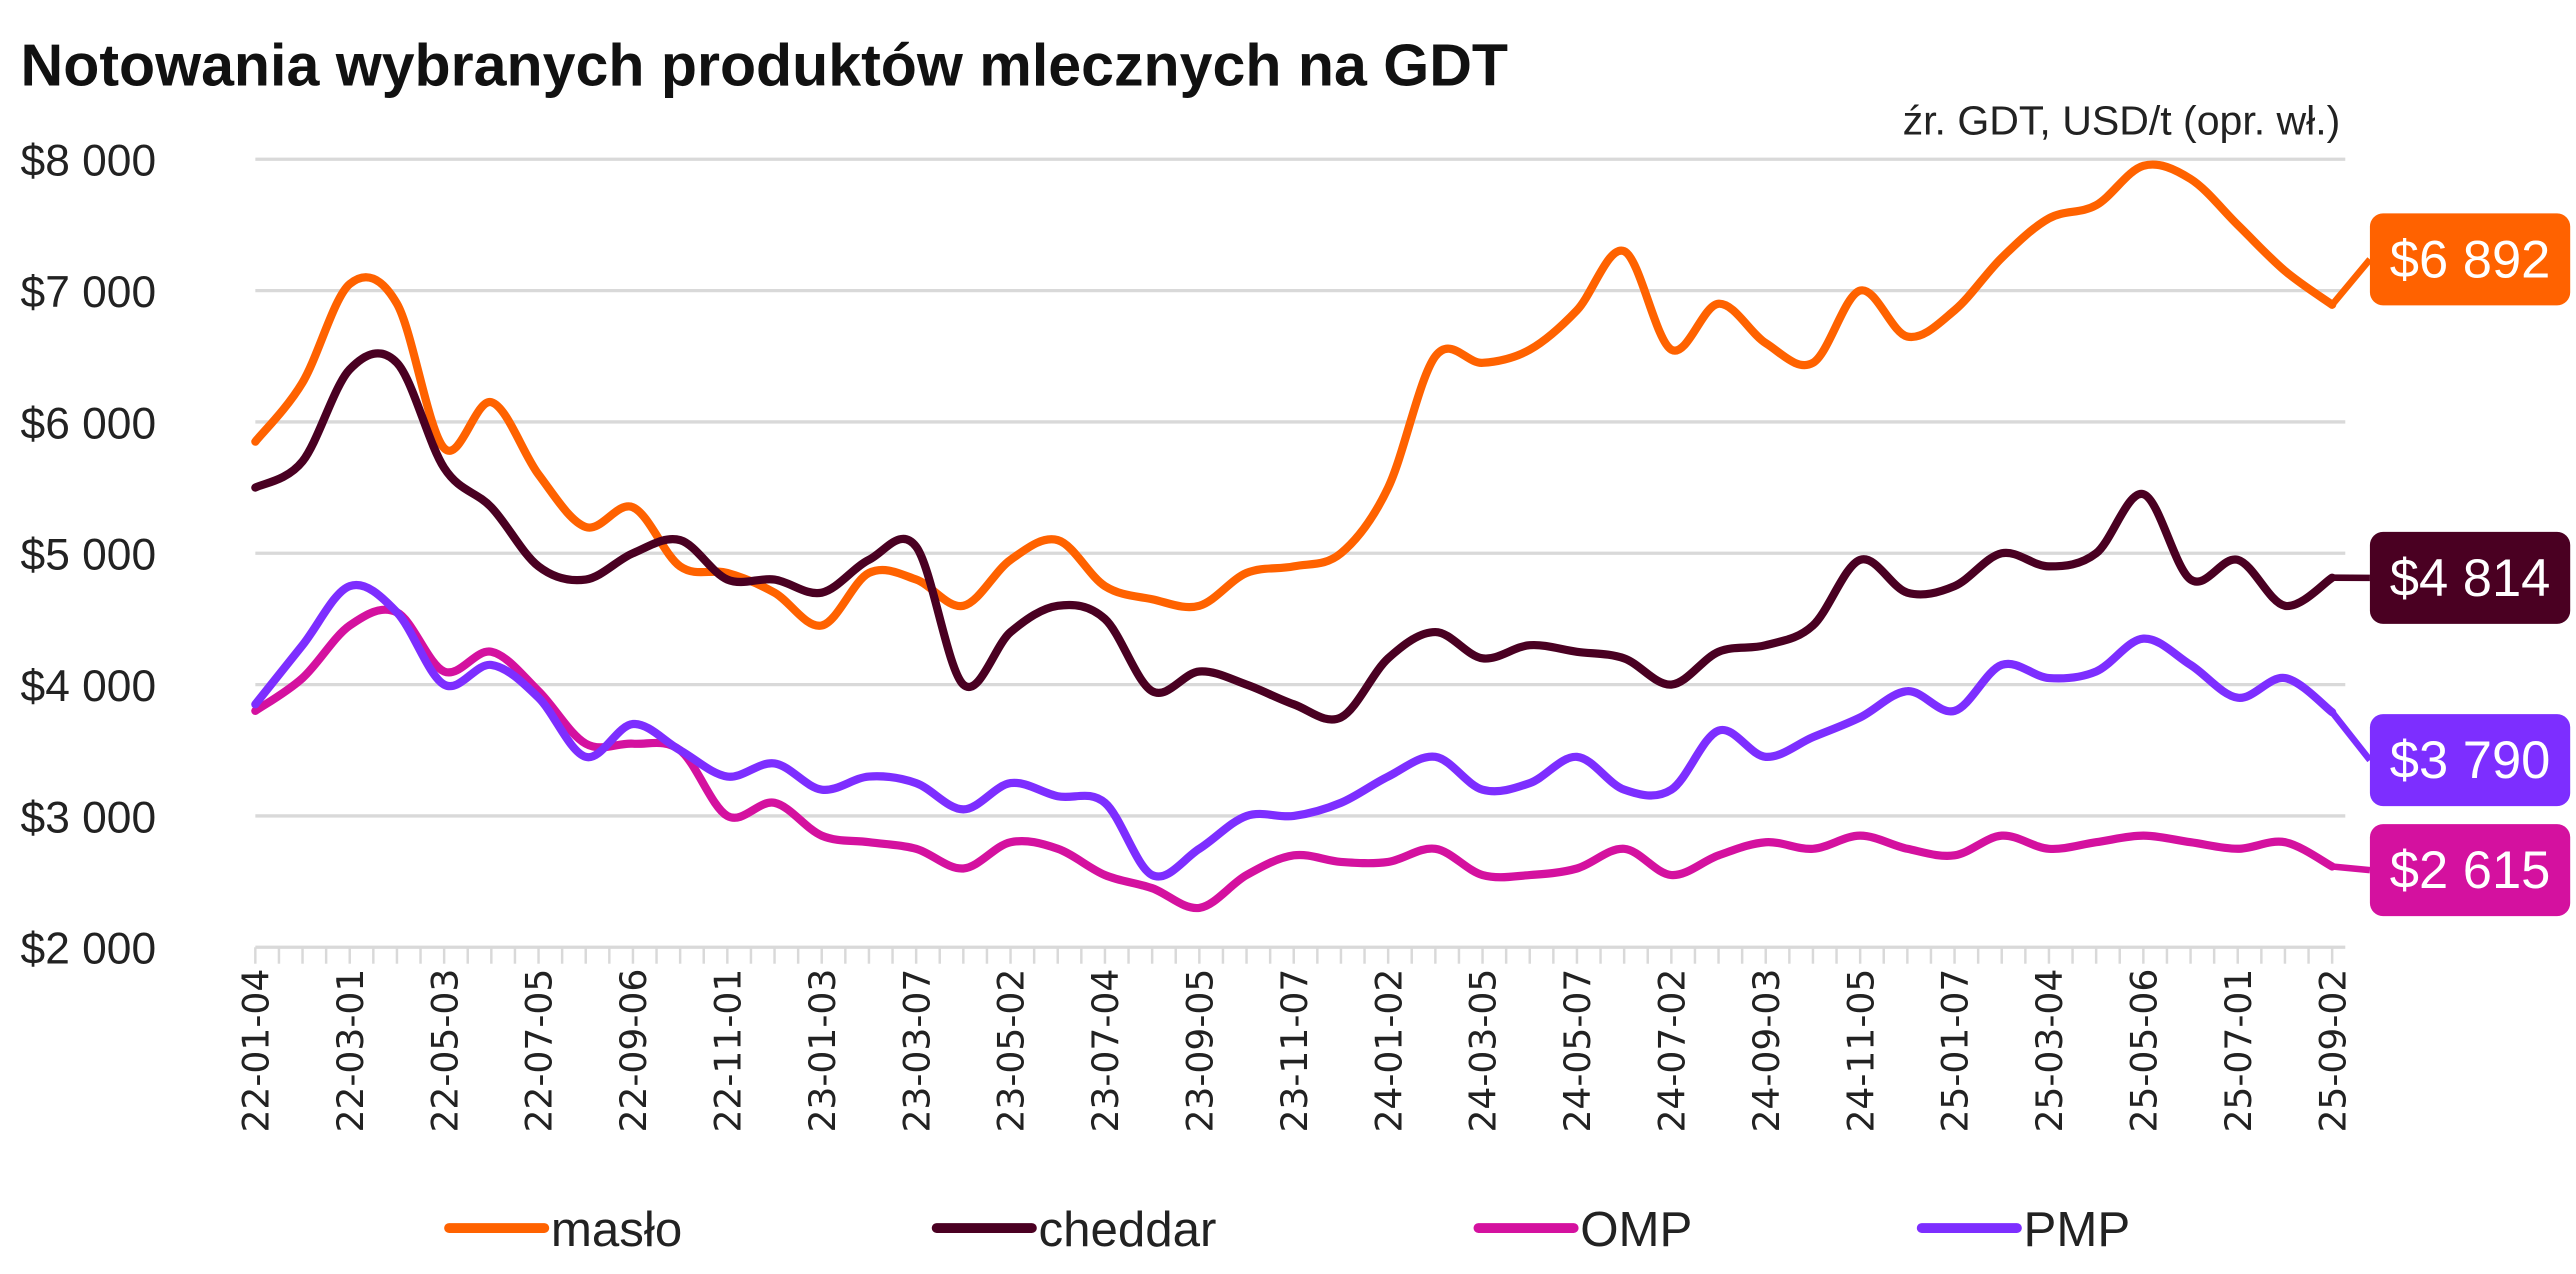 The width and height of the screenshot is (2576, 1274). I want to click on end-value-labels: $6 892 $4 814 $2 615 $3 790, so click(2450, 565).